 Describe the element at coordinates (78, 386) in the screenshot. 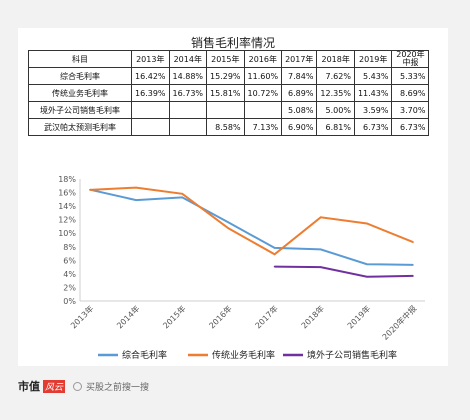

I see `search-icon` at that location.